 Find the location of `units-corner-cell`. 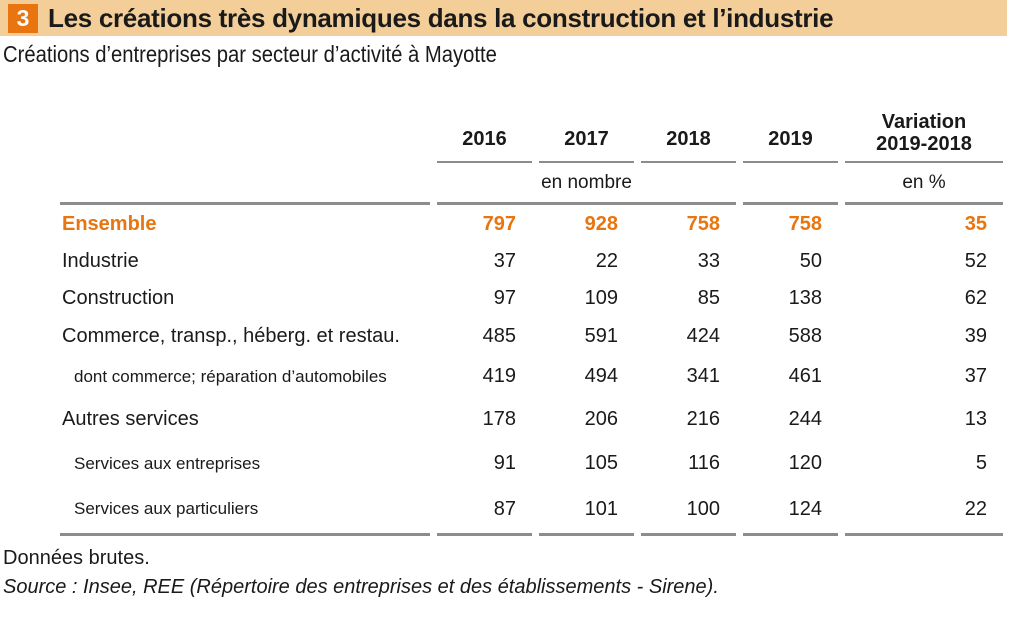

units-corner-cell is located at coordinates (245, 184).